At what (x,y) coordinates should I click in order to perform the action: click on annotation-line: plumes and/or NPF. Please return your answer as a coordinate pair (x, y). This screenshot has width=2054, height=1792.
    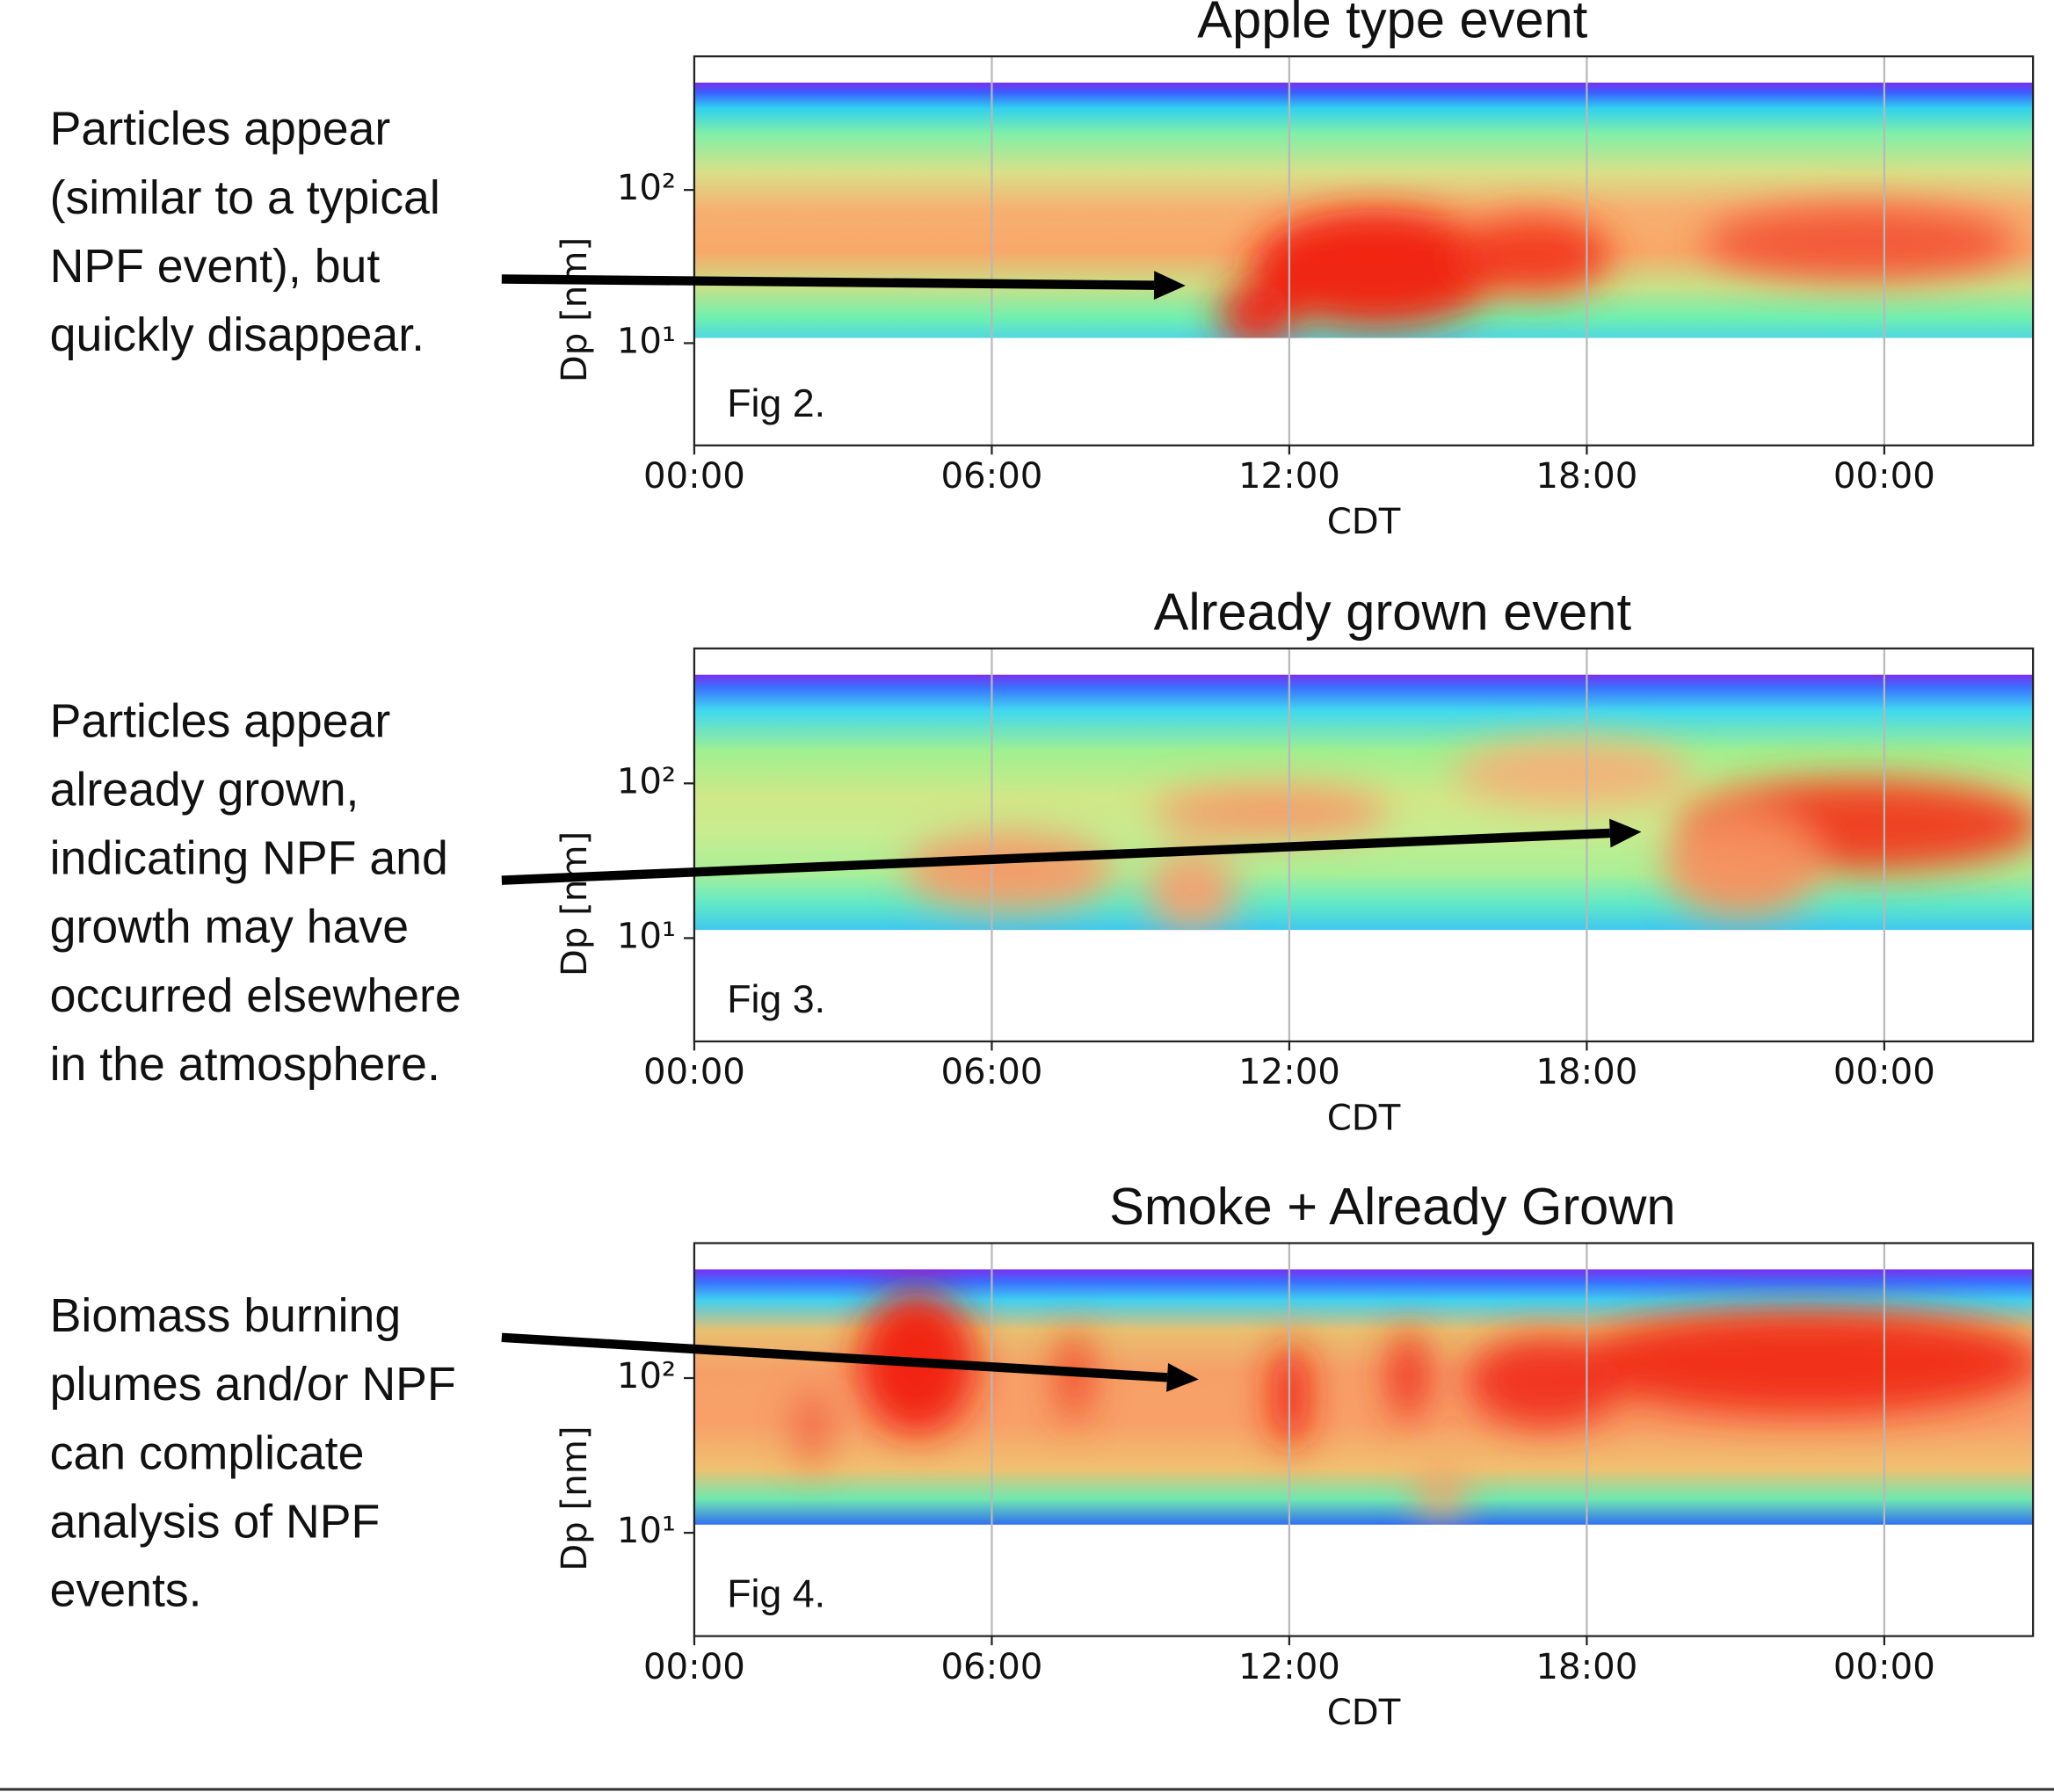
    Looking at the image, I should click on (253, 1384).